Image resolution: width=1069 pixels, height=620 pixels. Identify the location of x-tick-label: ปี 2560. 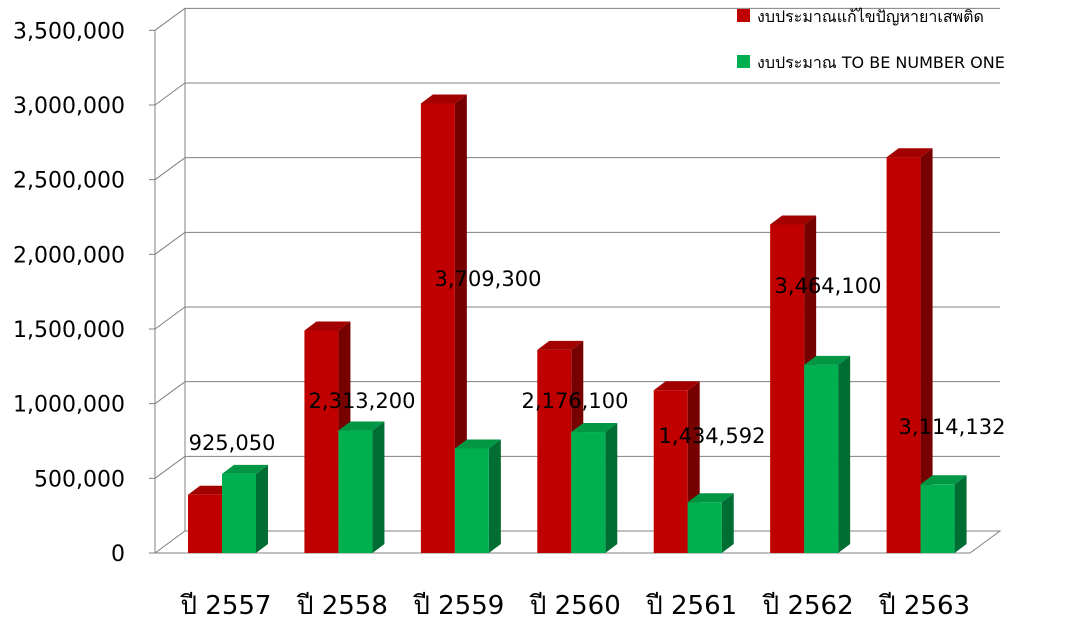
(575, 605).